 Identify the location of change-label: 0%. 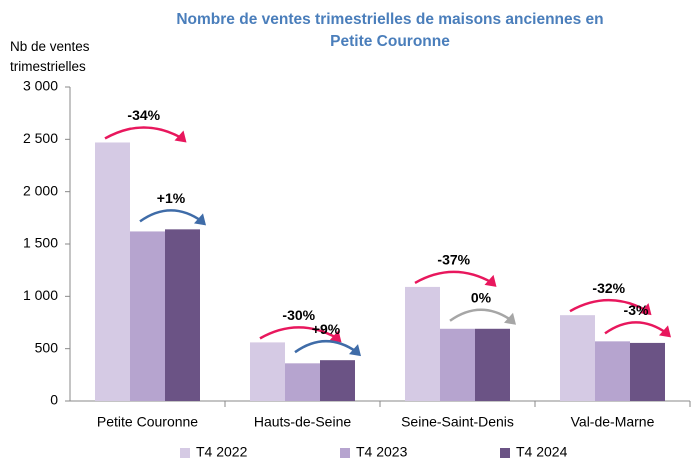
(481, 297).